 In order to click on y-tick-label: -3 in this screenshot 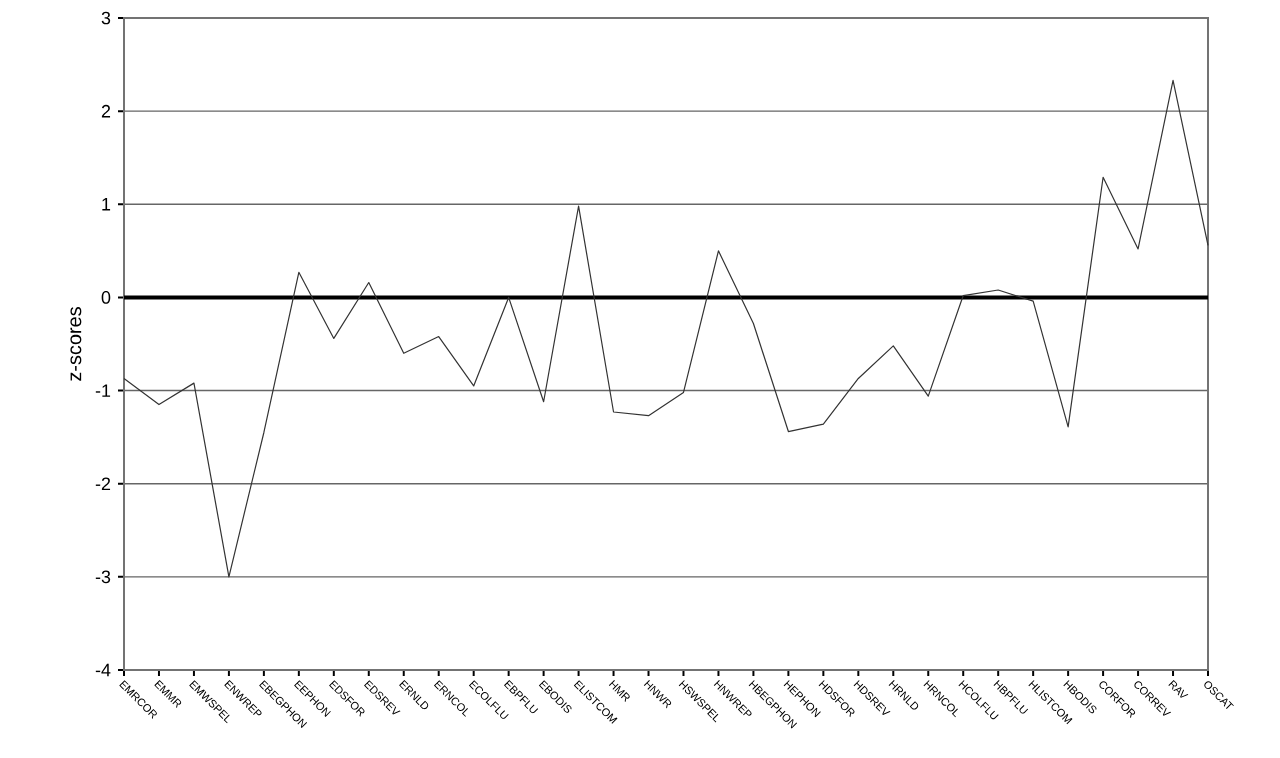, I will do `click(103, 577)`.